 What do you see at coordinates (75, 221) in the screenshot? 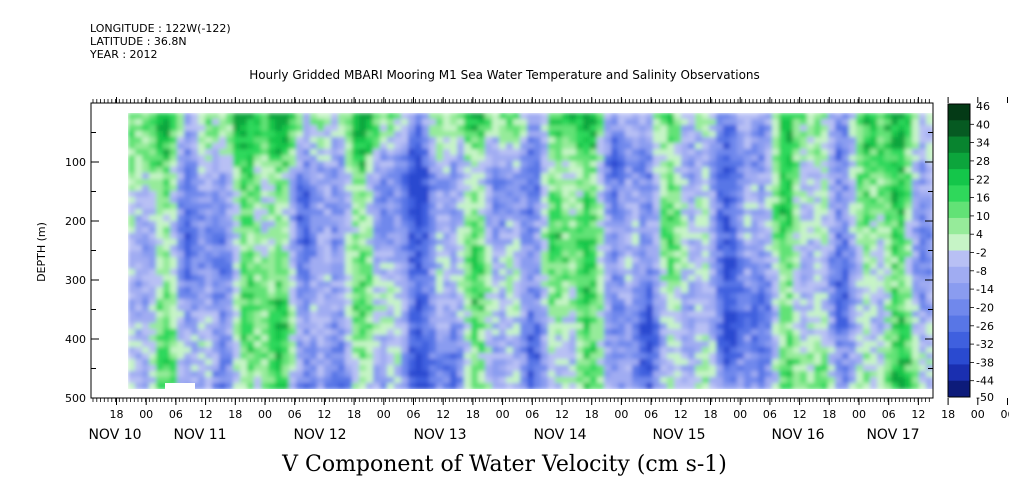
I see `y-tick-label: 200` at bounding box center [75, 221].